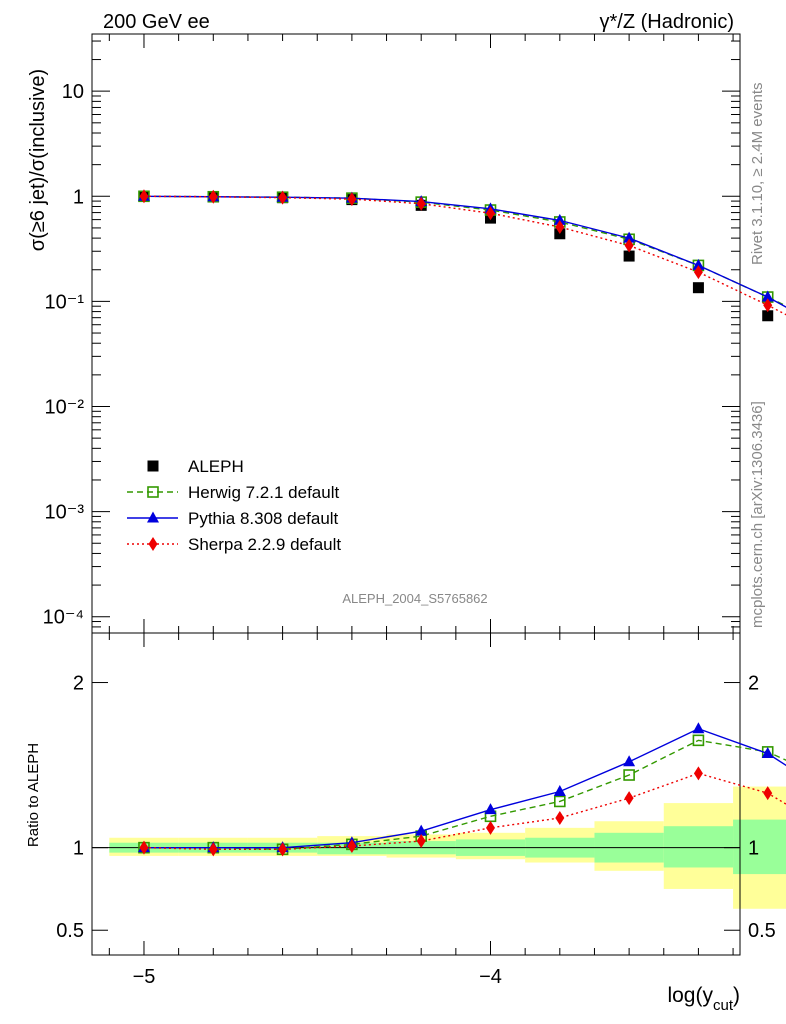 The image size is (786, 1024). I want to click on y-tick-label: 10, so click(73, 92).